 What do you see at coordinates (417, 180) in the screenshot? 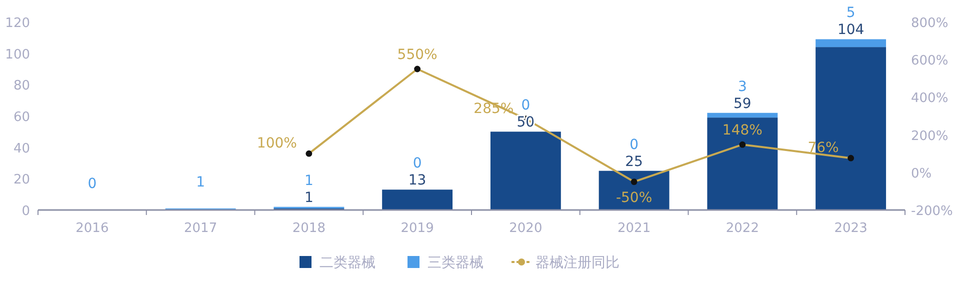
I see `data-label: 13` at bounding box center [417, 180].